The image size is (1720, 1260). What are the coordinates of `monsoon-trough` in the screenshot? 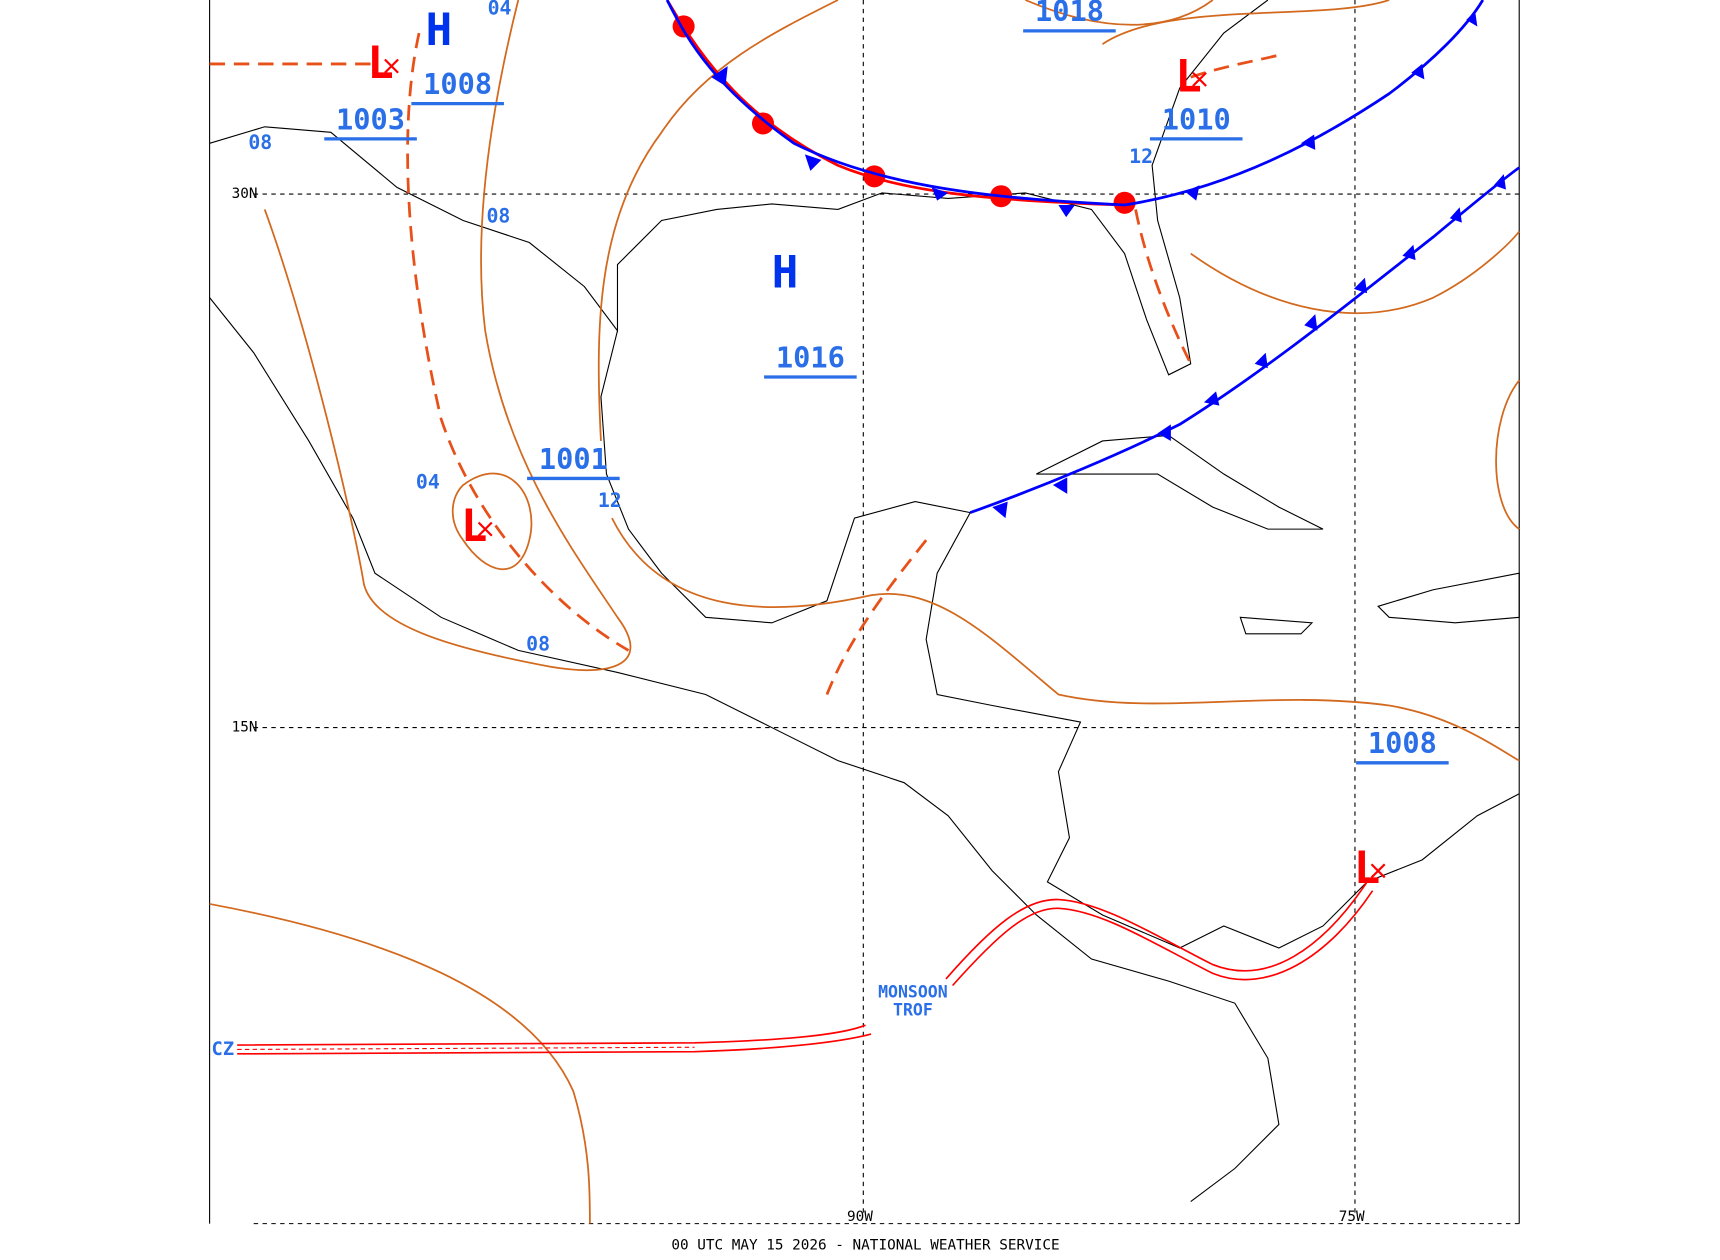 It's located at (1159, 934).